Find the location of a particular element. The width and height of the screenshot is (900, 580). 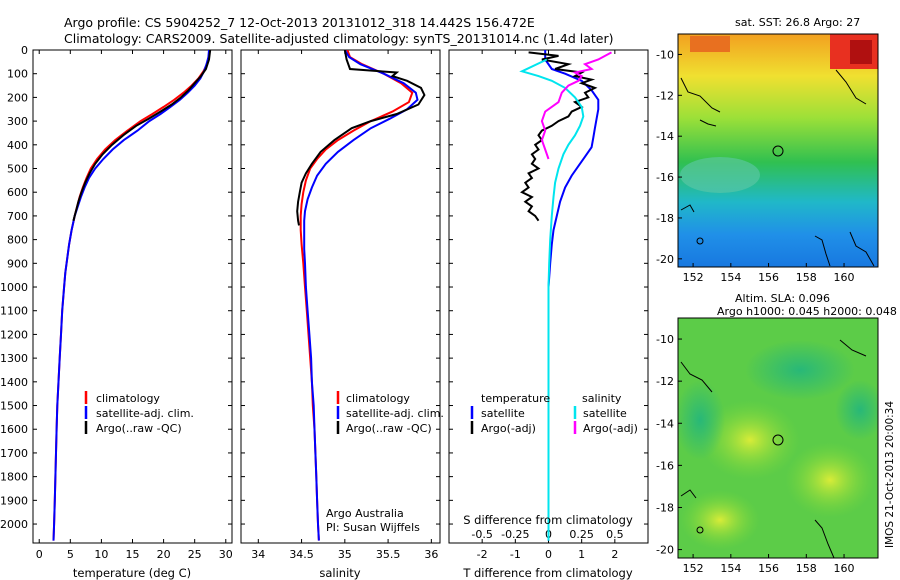

y-tick-label: 600 is located at coordinates (17, 192).